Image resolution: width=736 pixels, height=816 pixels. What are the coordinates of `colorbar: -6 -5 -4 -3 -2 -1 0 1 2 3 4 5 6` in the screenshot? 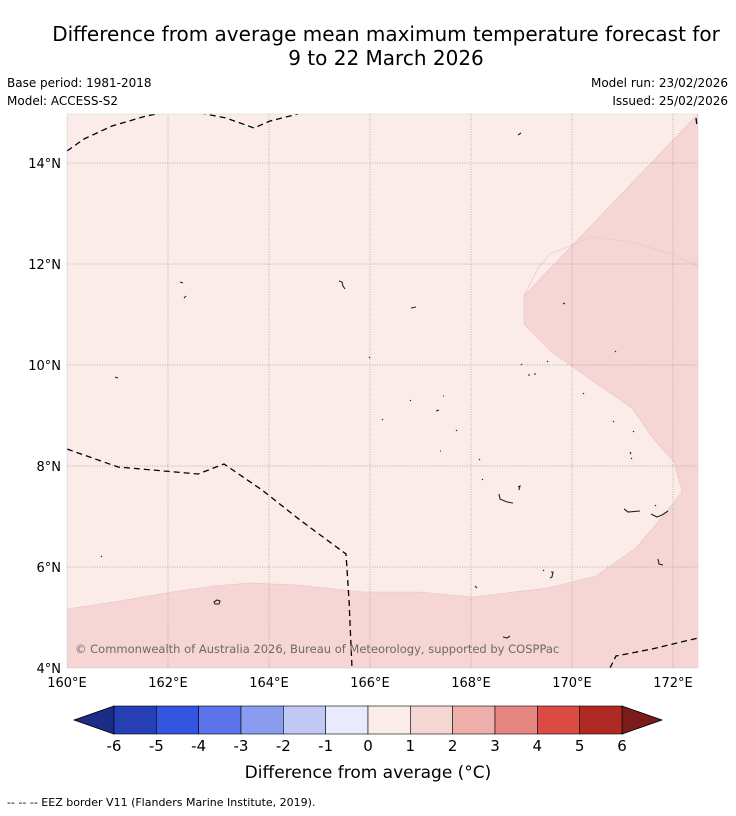 It's located at (368, 730).